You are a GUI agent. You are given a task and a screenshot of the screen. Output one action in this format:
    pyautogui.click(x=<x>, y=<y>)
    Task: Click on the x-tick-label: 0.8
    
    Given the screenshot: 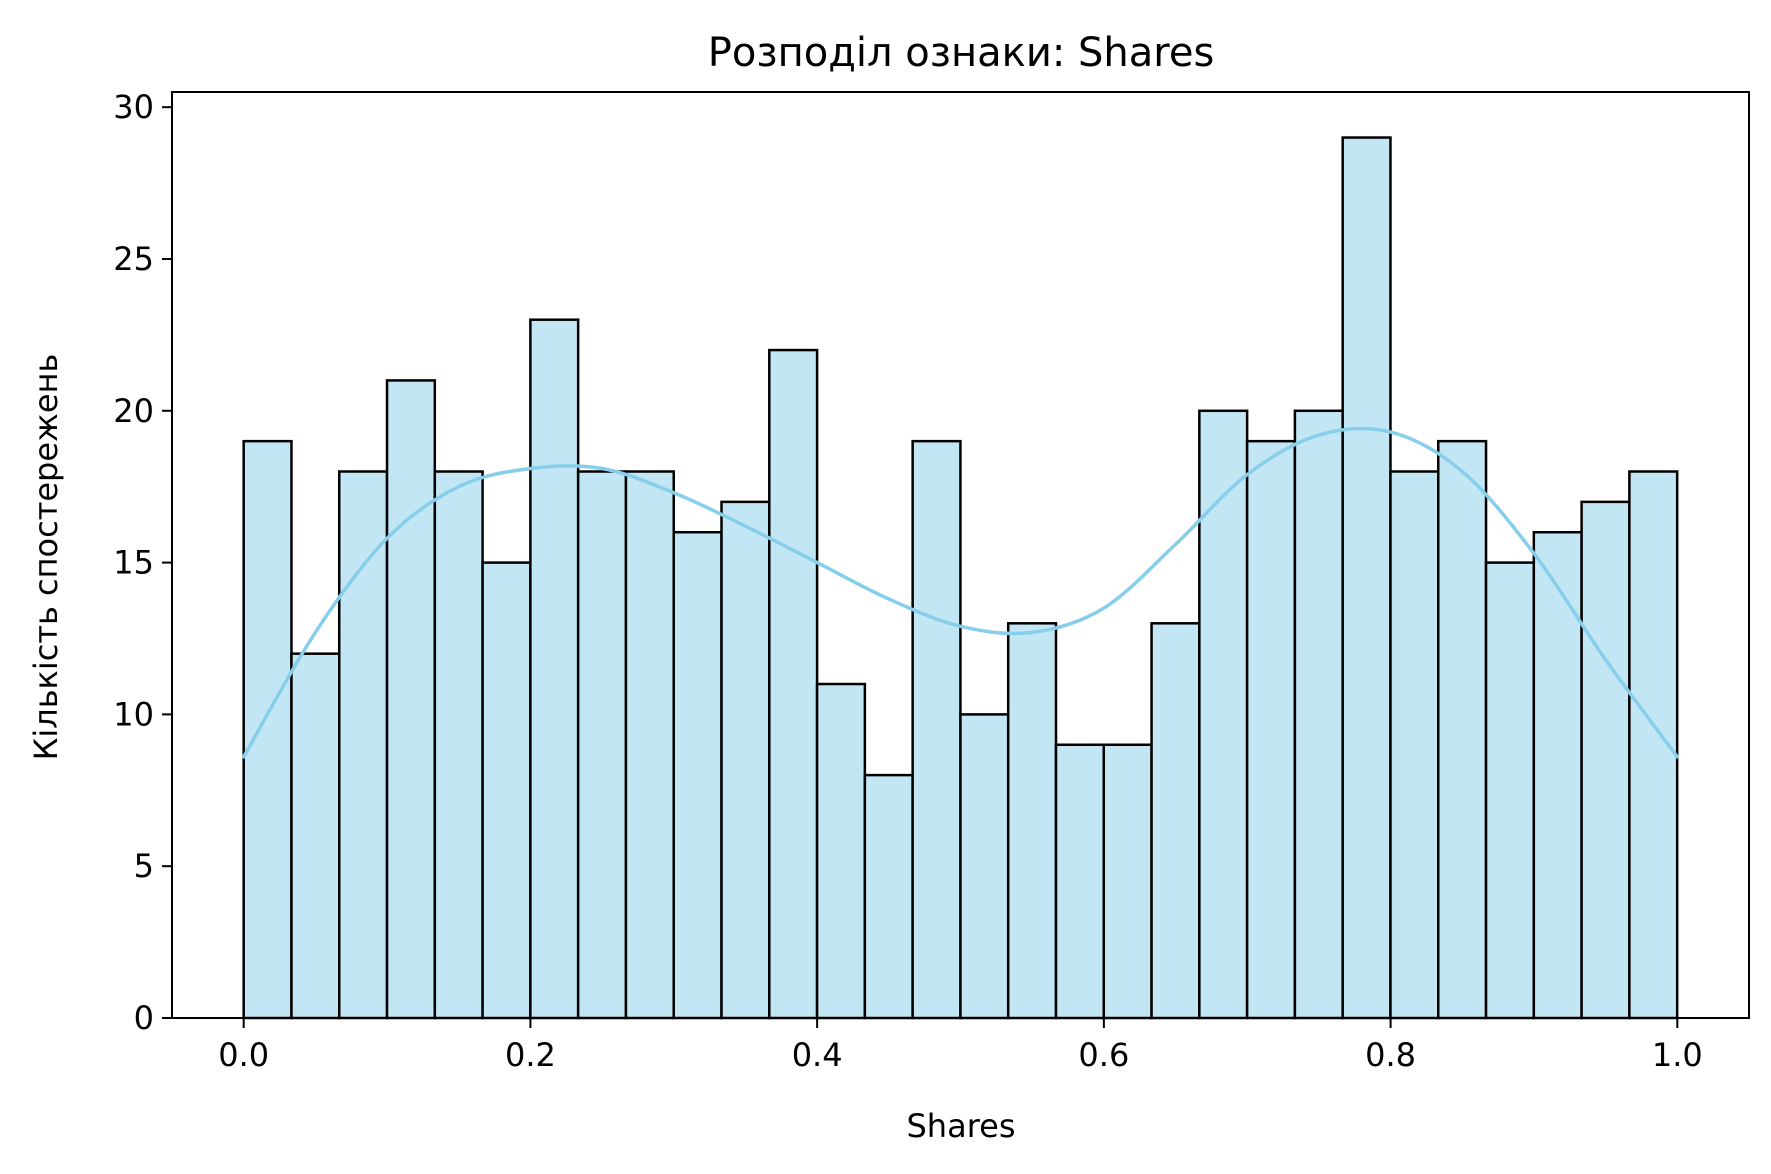 What is the action you would take?
    pyautogui.click(x=1390, y=1055)
    